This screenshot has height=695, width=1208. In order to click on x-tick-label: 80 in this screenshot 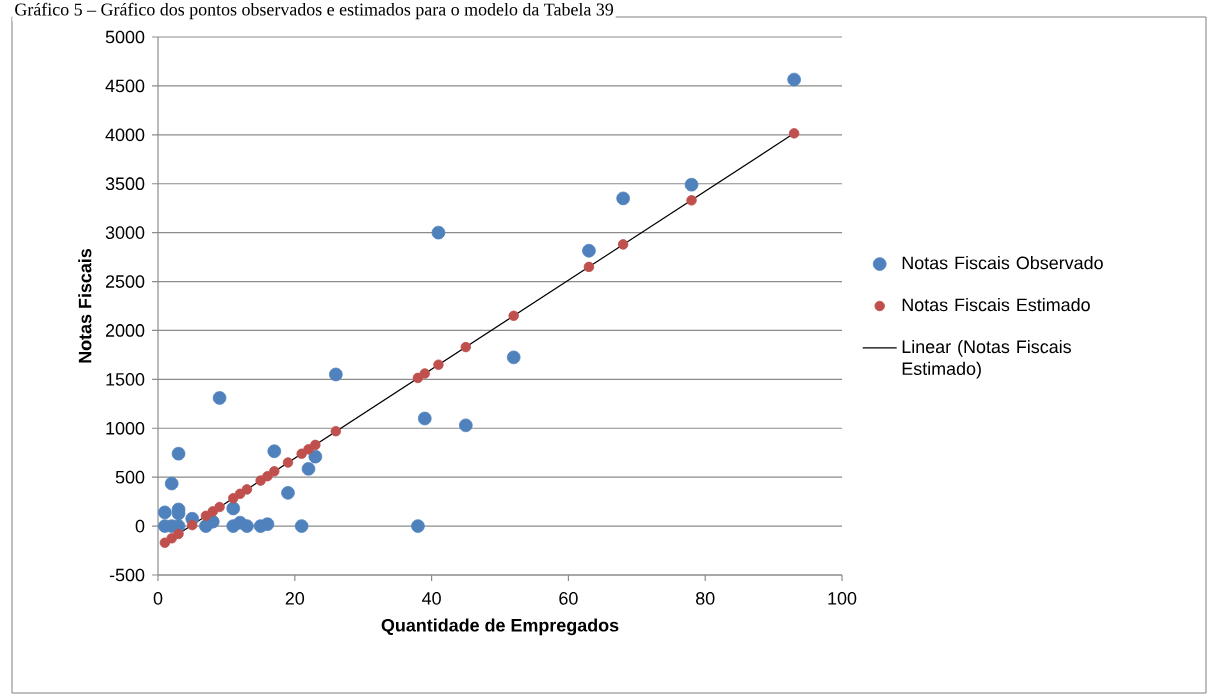, I will do `click(705, 598)`.